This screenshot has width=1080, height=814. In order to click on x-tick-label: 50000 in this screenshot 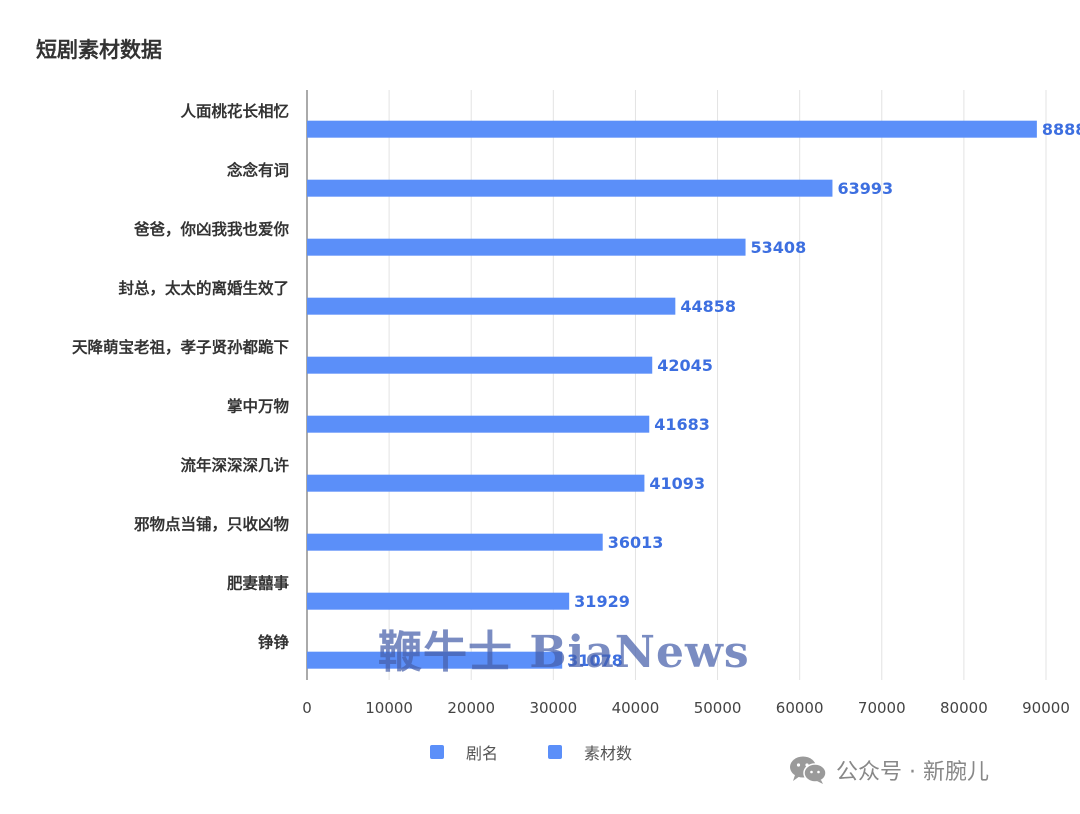, I will do `click(718, 708)`.